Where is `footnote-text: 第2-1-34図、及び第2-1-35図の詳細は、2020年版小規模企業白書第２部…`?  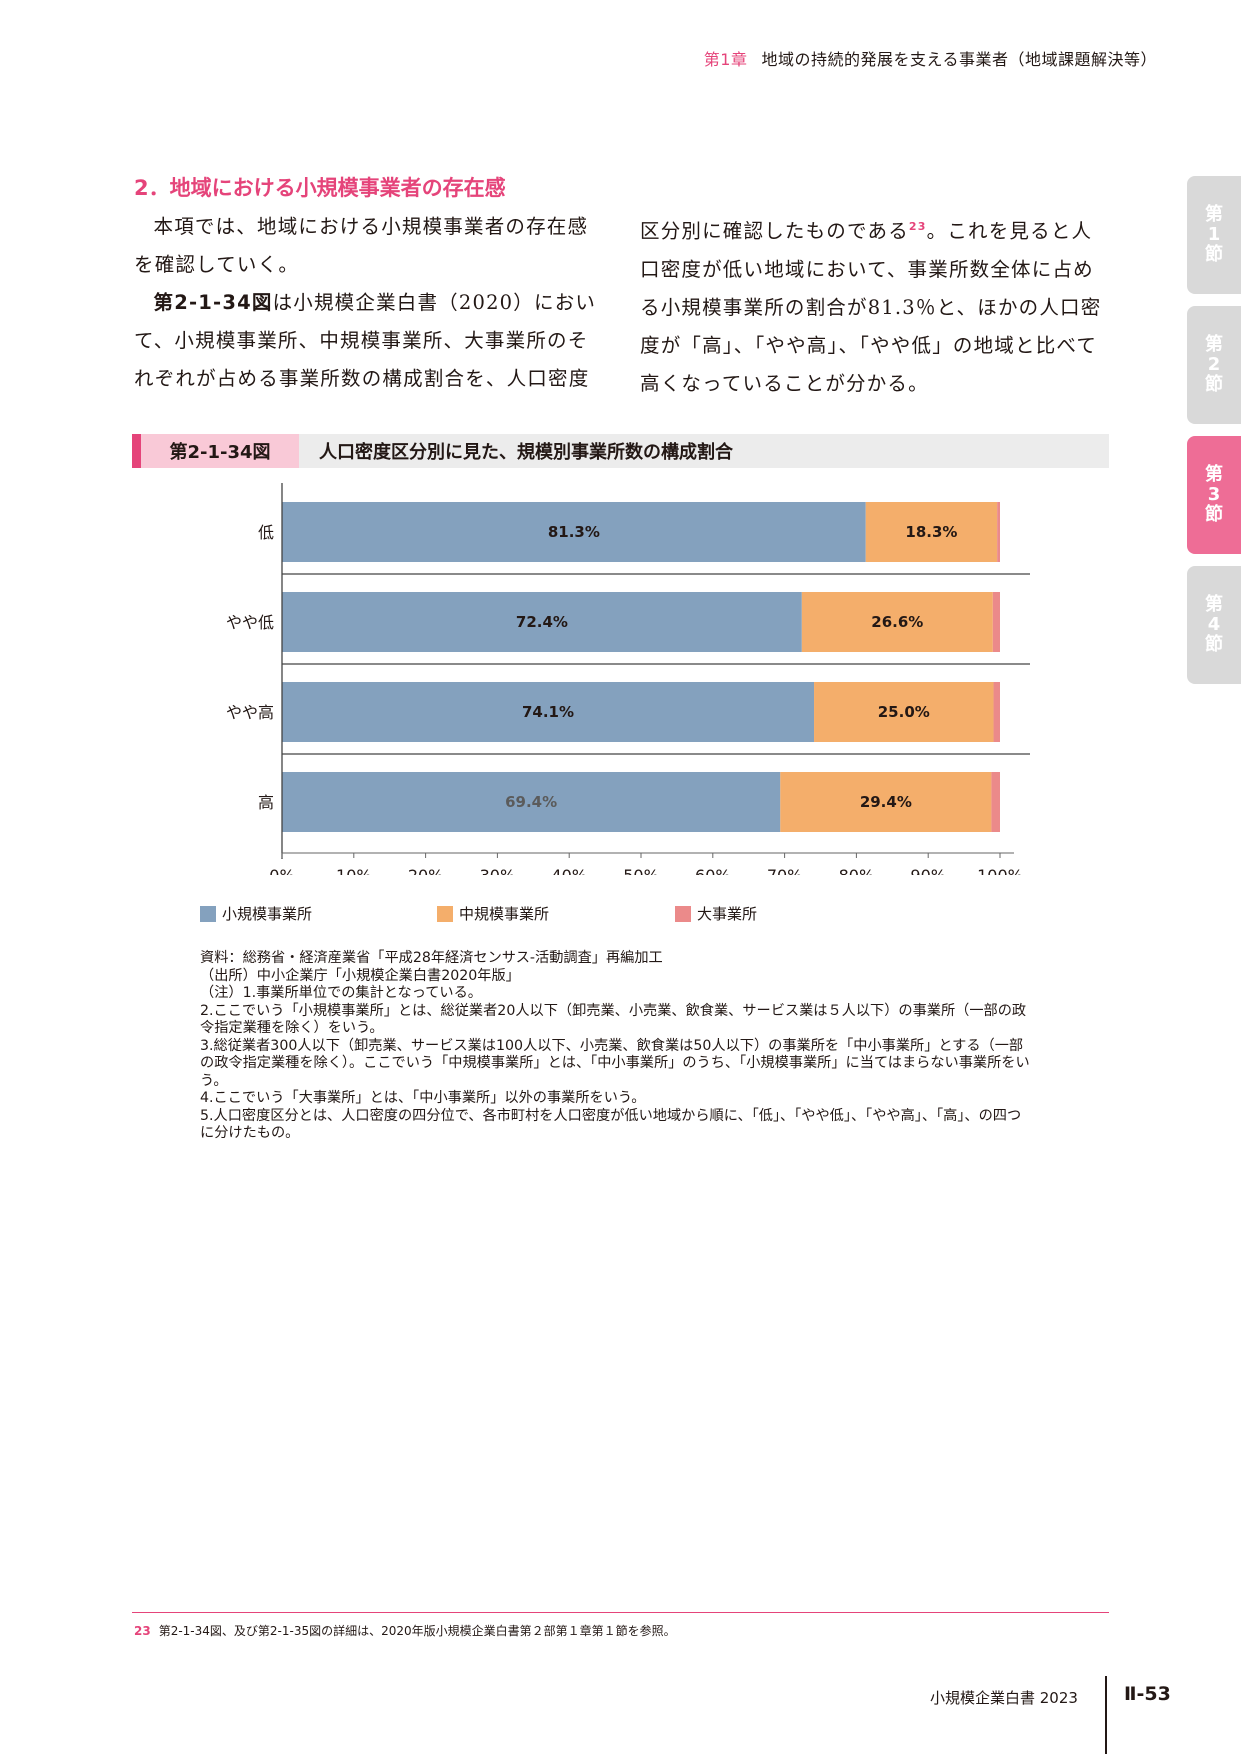 footnote-text: 第2-1-34図、及び第2-1-35図の詳細は、2020年版小規模企業白書第２部… is located at coordinates (417, 1631).